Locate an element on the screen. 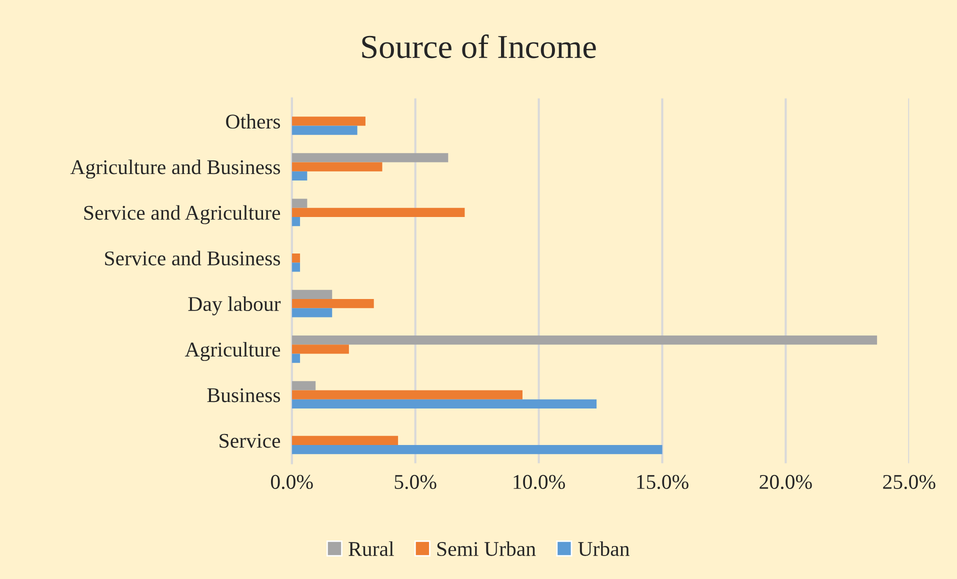 The height and width of the screenshot is (579, 957). y-tick-label: Others is located at coordinates (253, 121).